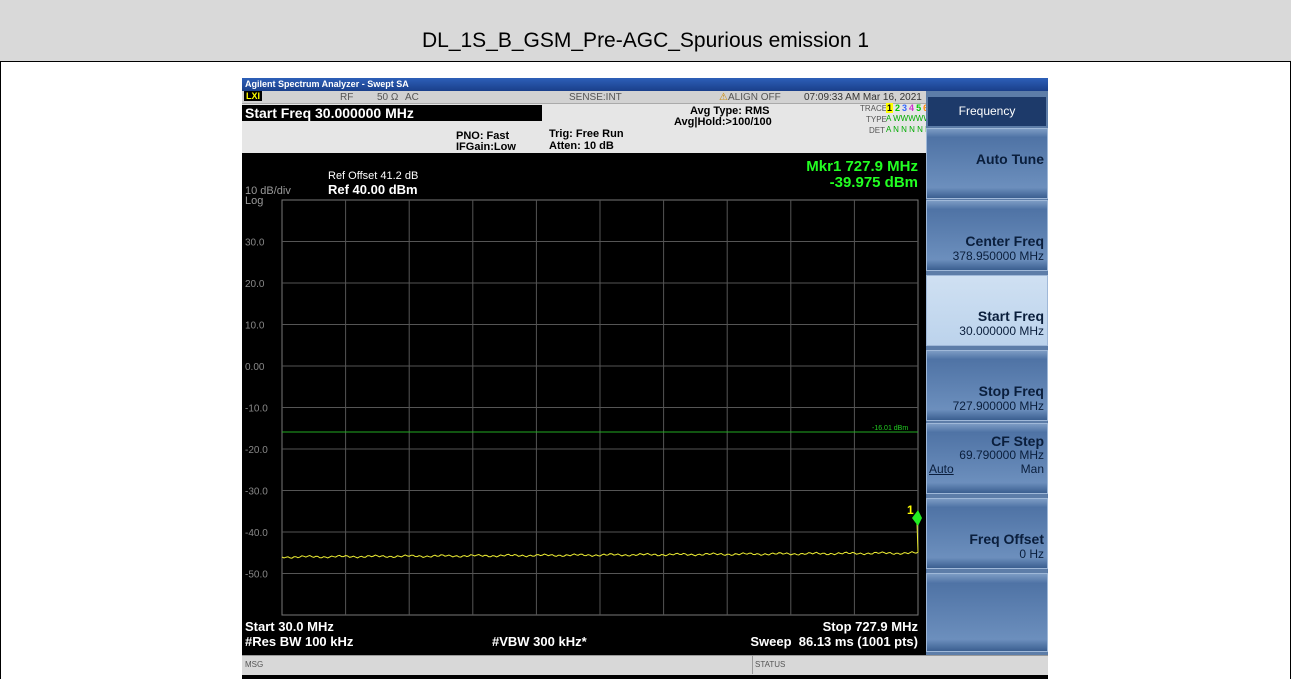 The height and width of the screenshot is (679, 1291). Describe the element at coordinates (912, 108) in the screenshot. I see `trace-number: 4` at that location.